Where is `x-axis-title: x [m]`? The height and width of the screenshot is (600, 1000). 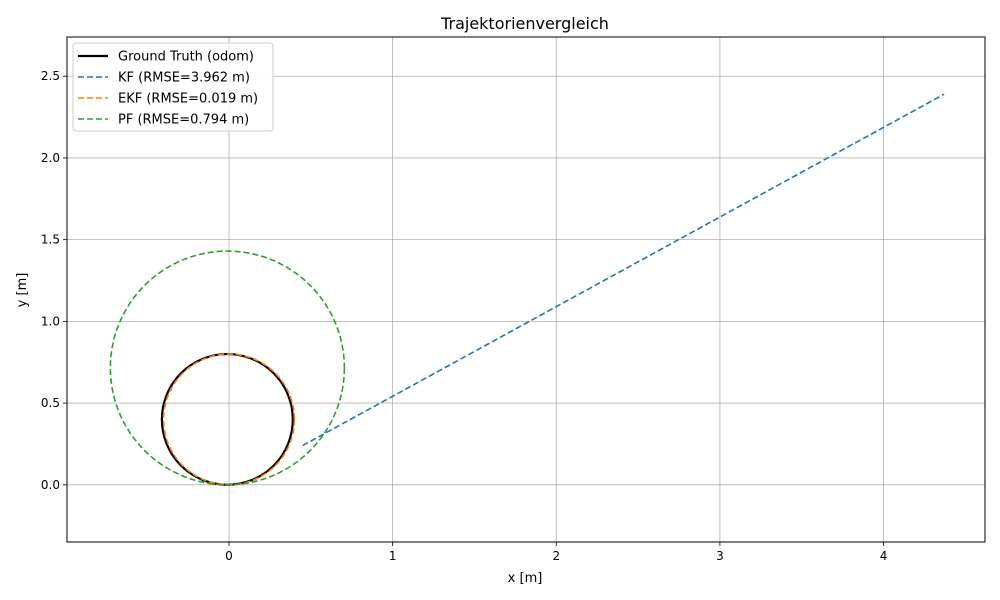 x-axis-title: x [m] is located at coordinates (525, 578).